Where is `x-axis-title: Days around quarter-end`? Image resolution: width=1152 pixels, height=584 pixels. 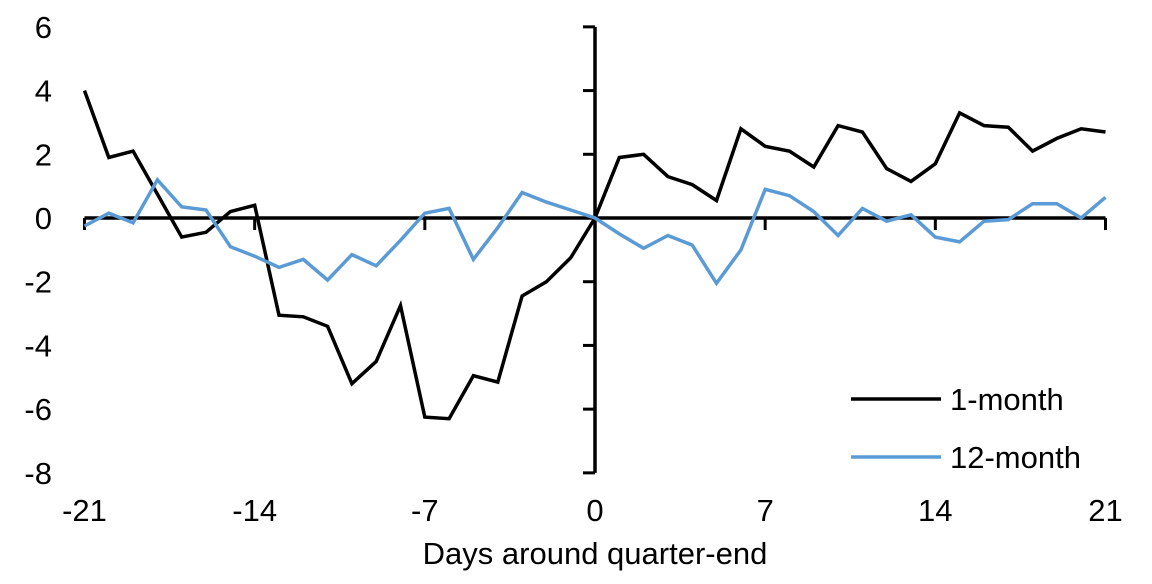 x-axis-title: Days around quarter-end is located at coordinates (595, 553).